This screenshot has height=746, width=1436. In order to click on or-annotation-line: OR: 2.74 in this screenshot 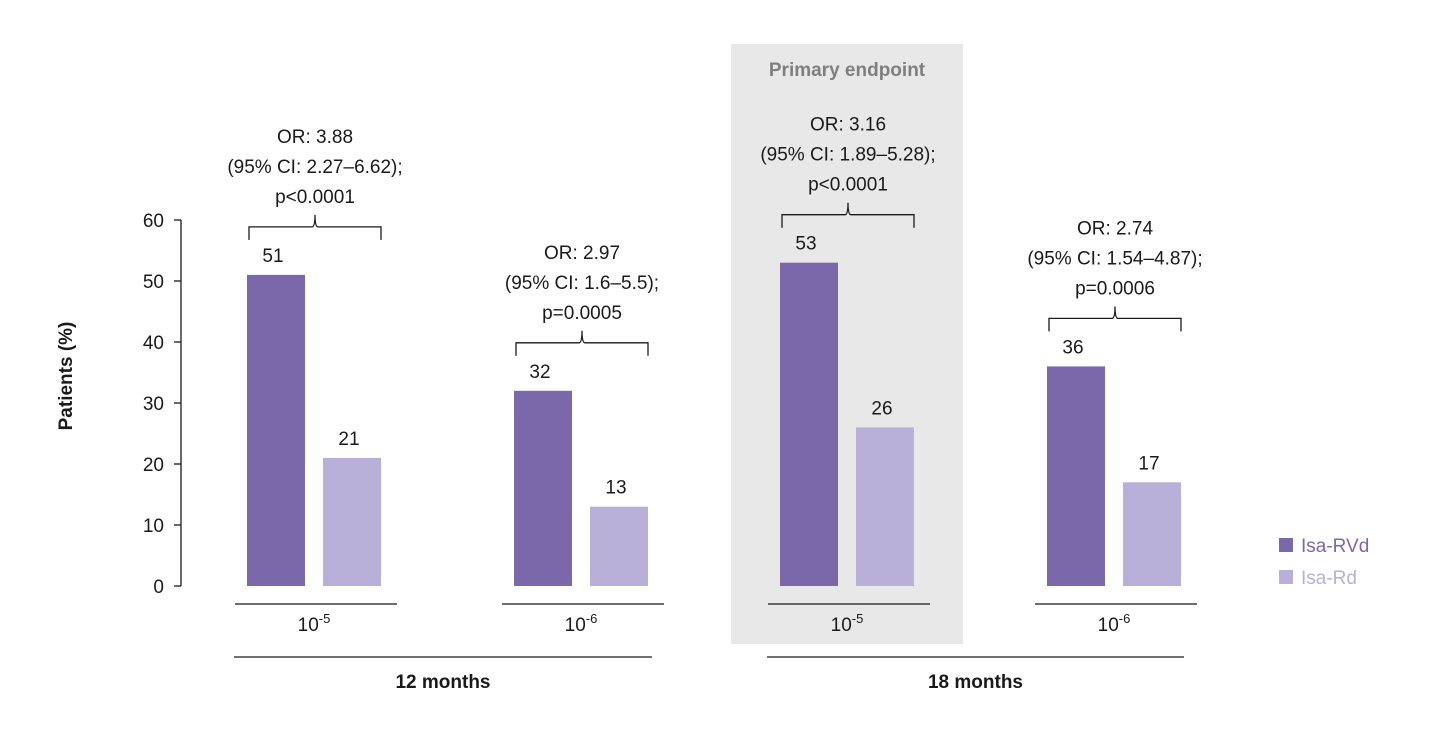, I will do `click(1115, 228)`.